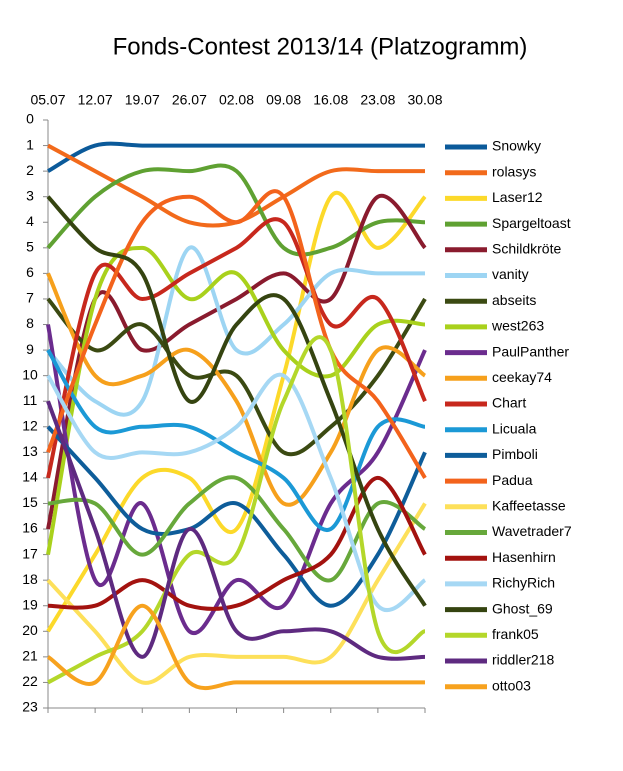  I want to click on legend-label: Schildkröte, so click(526, 249).